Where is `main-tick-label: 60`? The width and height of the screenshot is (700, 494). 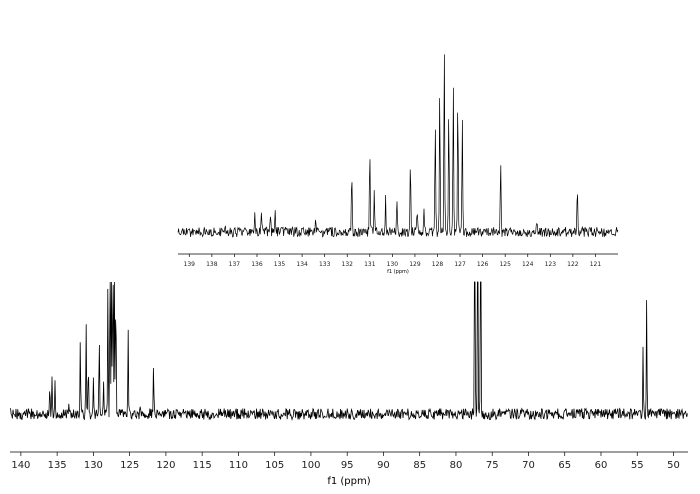 main-tick-label: 60 is located at coordinates (601, 465).